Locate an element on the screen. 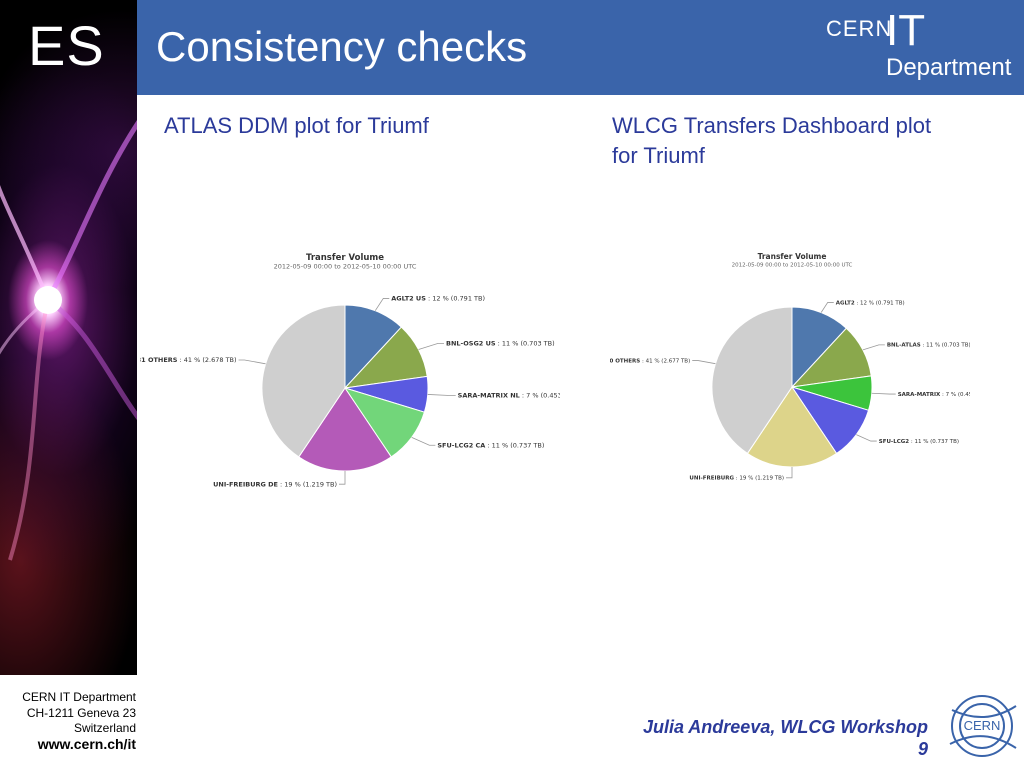 The width and height of the screenshot is (1024, 768). caption-atlas-ddm: ATLAS DDM plot for Triumf is located at coordinates (296, 125).